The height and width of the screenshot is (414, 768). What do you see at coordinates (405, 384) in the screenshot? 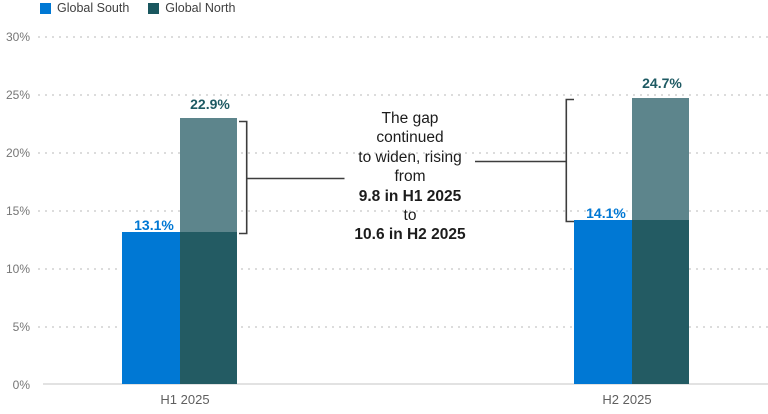
I see `x-axis-line` at bounding box center [405, 384].